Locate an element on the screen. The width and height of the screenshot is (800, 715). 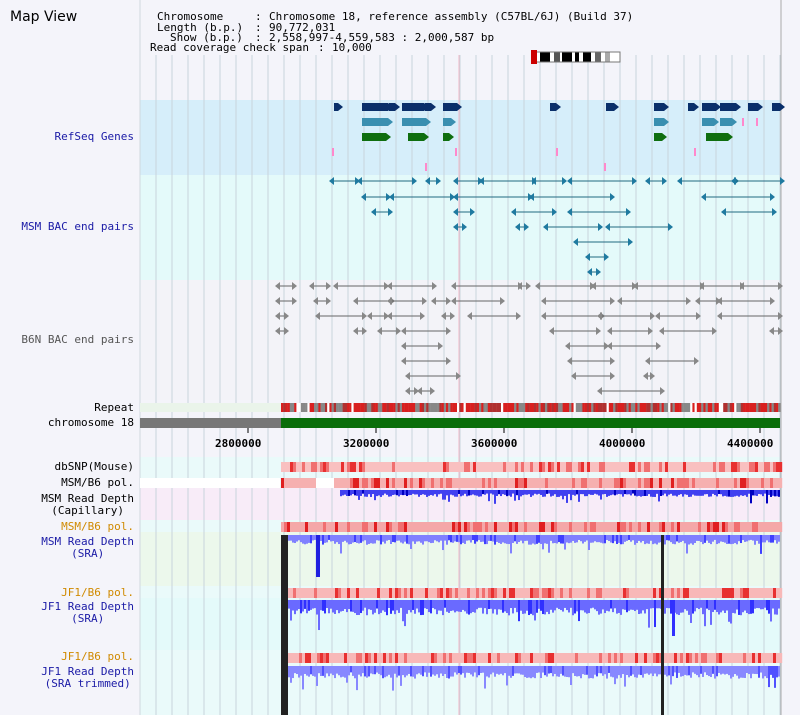
track-label-msm-depth-cap: MSM Read Depth (Capillary) is located at coordinates (87, 505).